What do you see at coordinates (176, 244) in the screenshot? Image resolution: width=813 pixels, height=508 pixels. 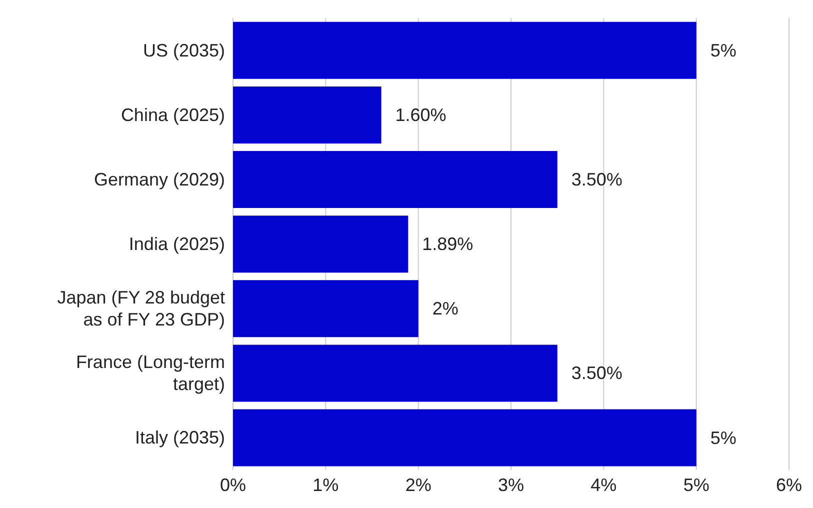 I see `y-tick-label: India (2025)` at bounding box center [176, 244].